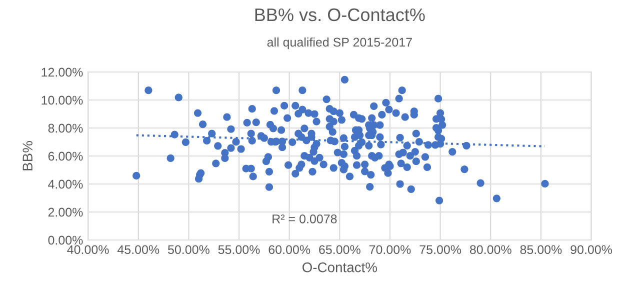 This screenshot has width=629, height=300. Describe the element at coordinates (62, 100) in the screenshot. I see `y-tick-label: 10.00%` at that location.